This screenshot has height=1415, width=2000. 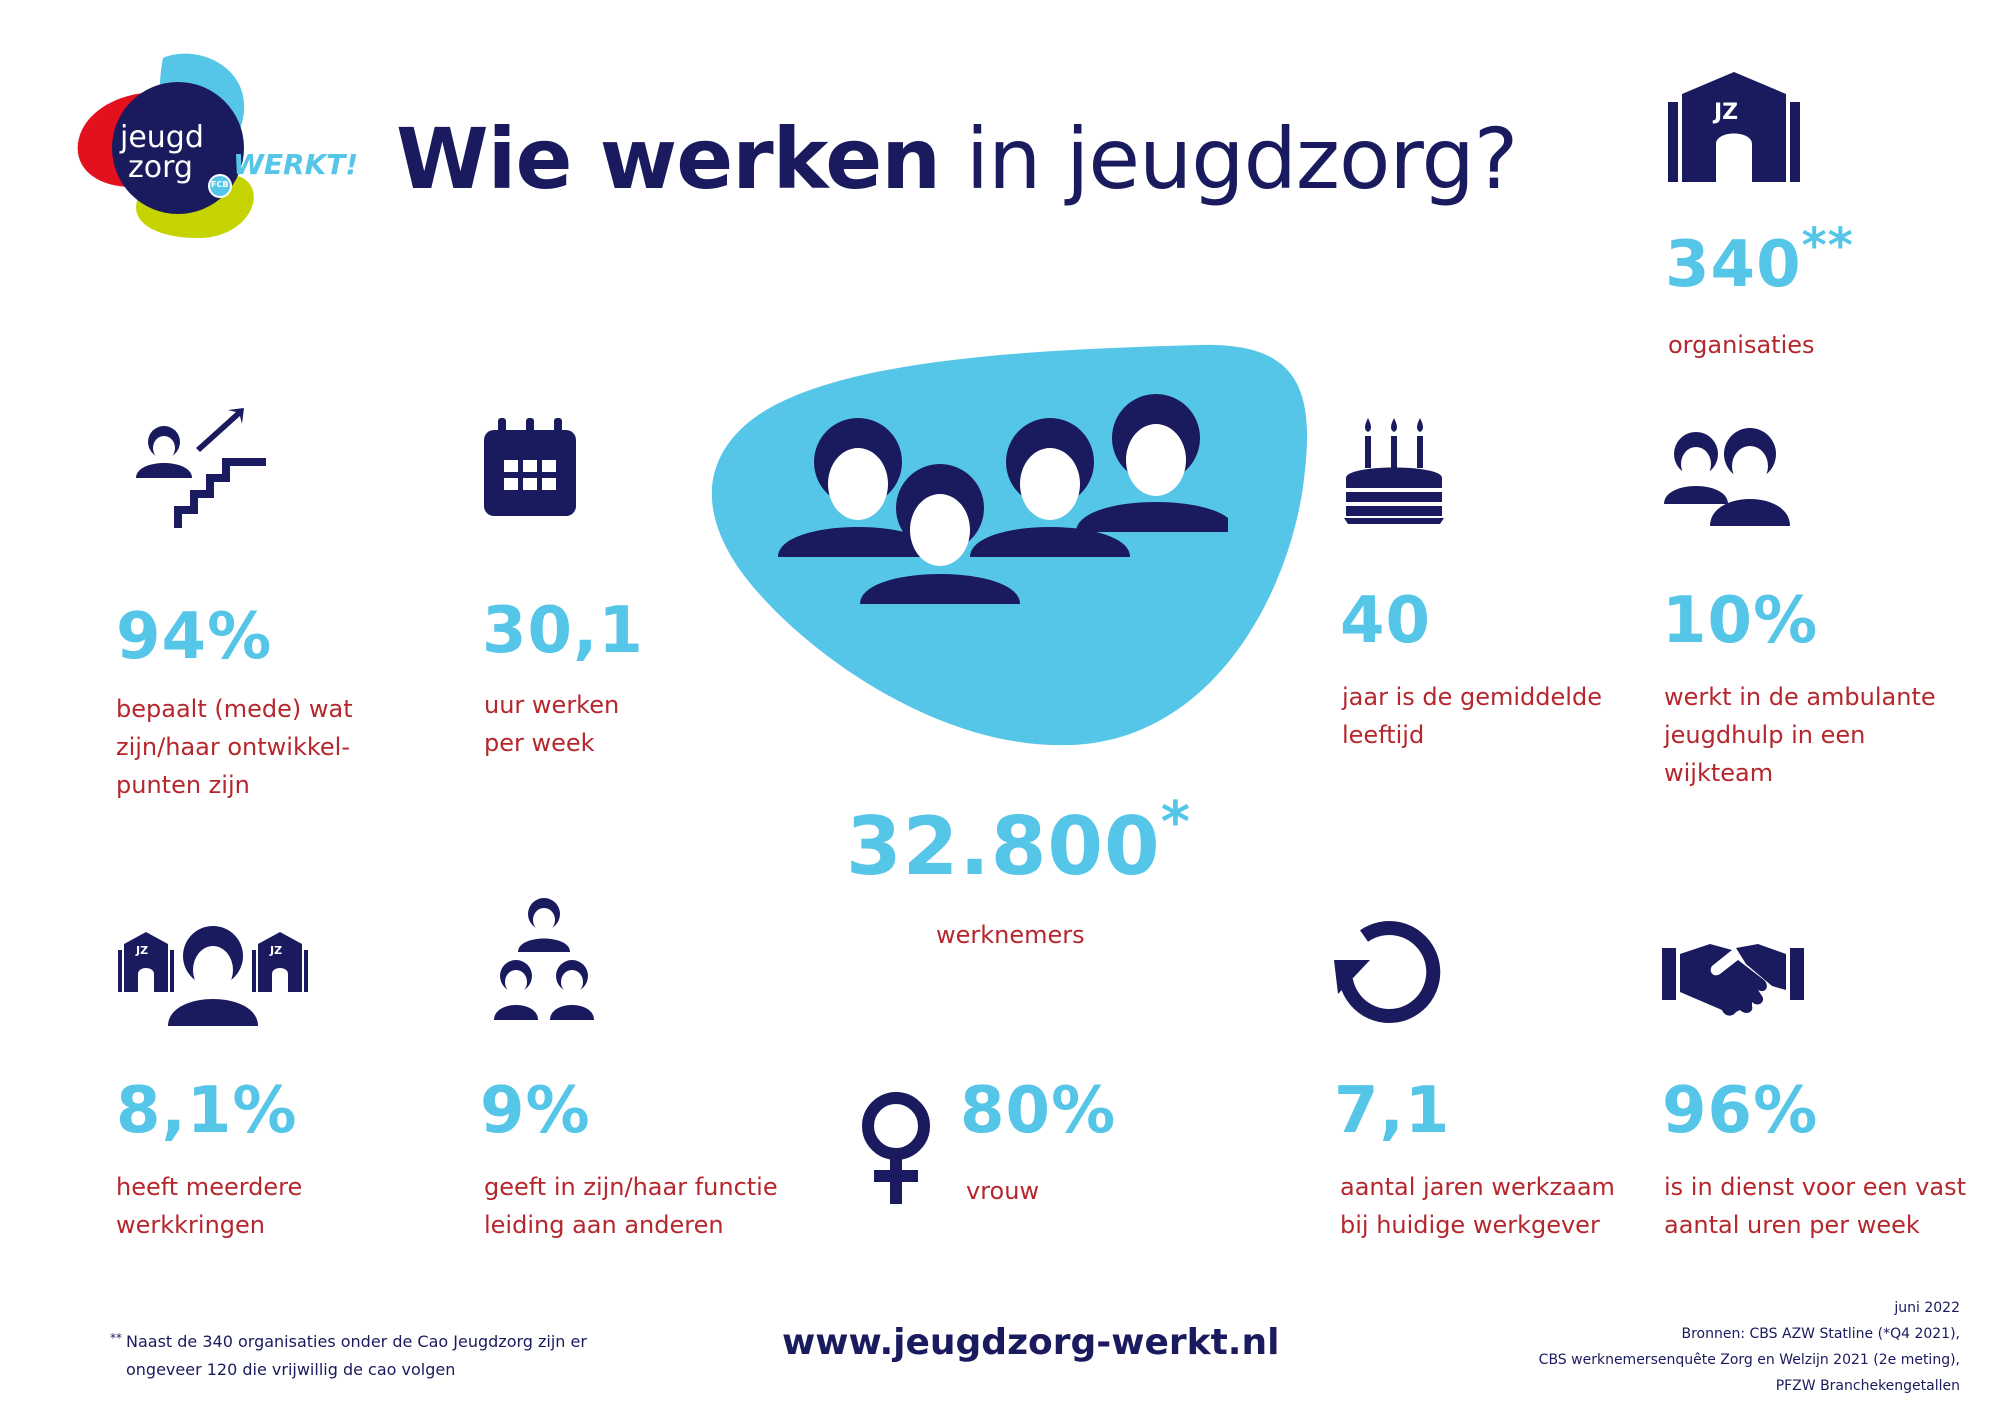 What do you see at coordinates (1470, 1225) in the screenshot?
I see `stat-tenure-line2: bij huidige werkgever` at bounding box center [1470, 1225].